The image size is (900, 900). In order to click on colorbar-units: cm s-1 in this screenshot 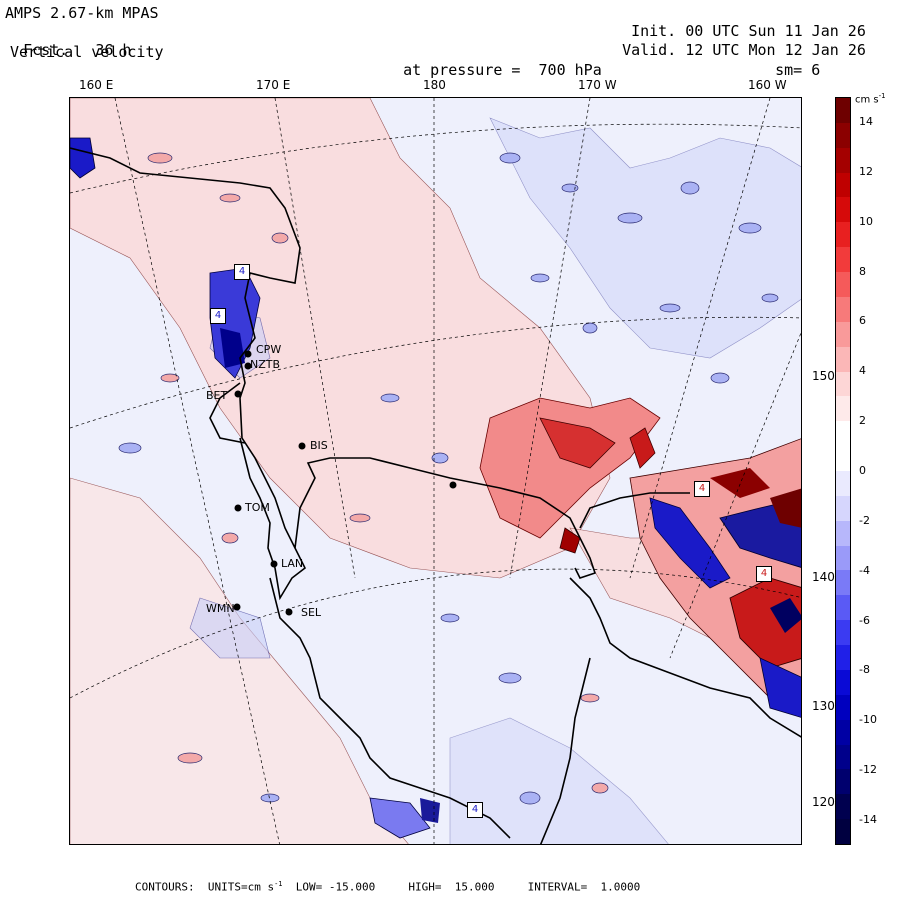, I will do `click(870, 98)`.